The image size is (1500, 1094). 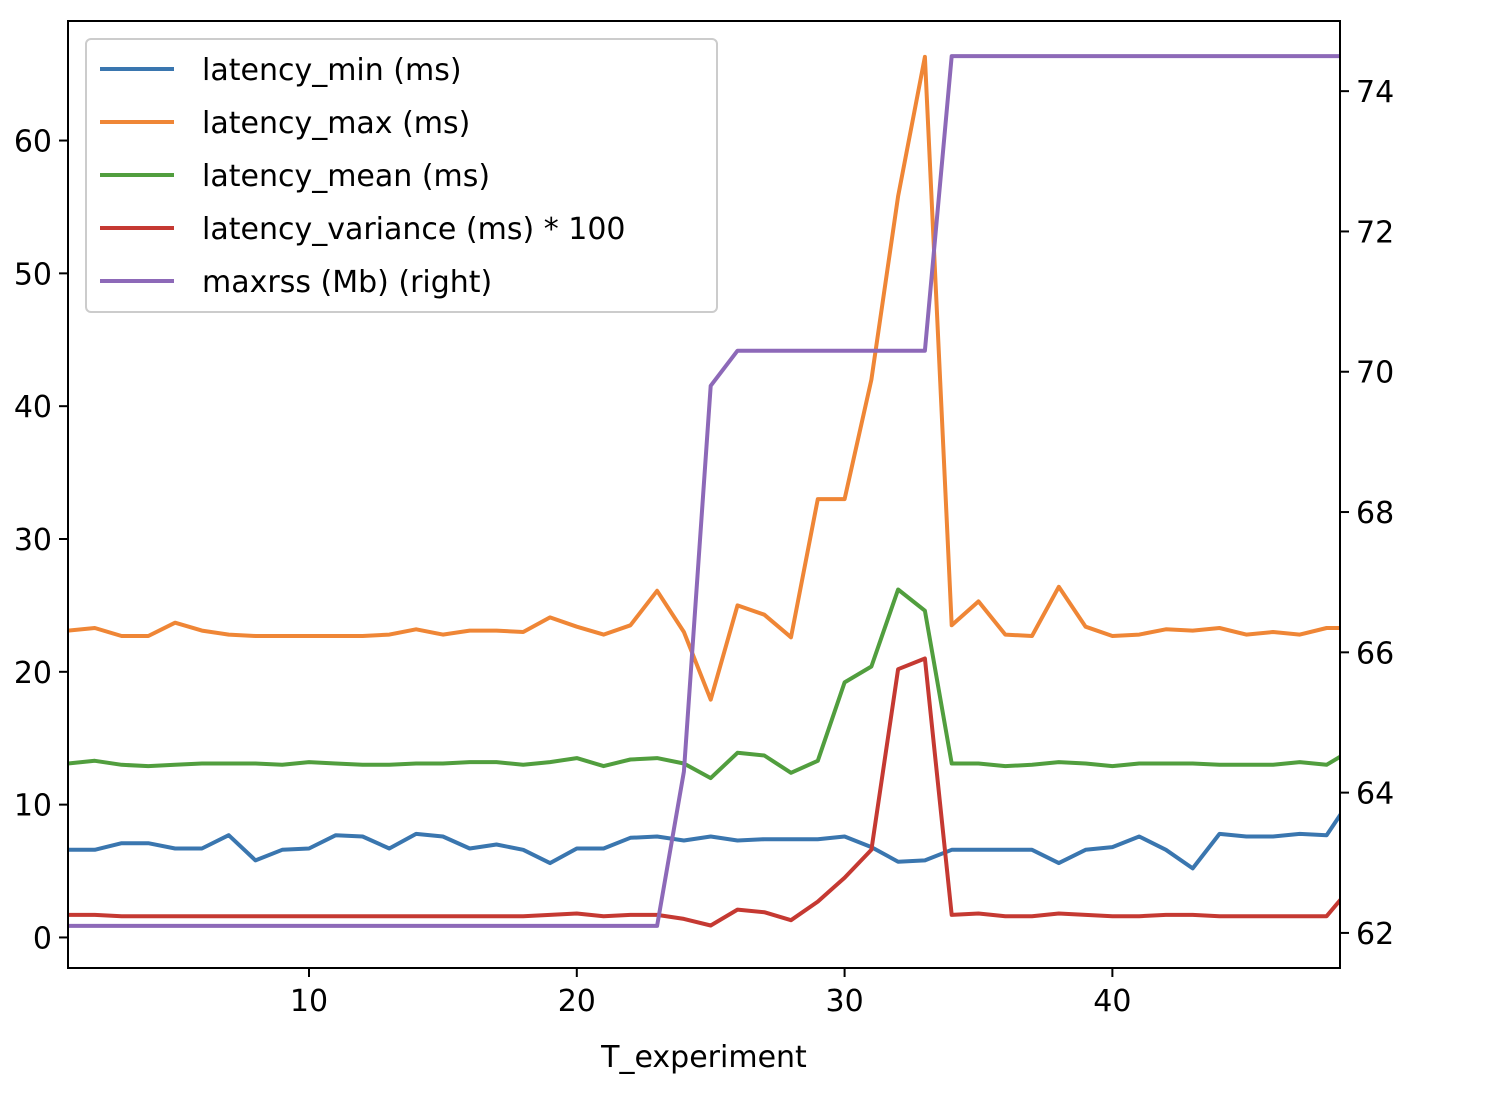 I want to click on legend-entry: latency_mean (ms), so click(x=346, y=176).